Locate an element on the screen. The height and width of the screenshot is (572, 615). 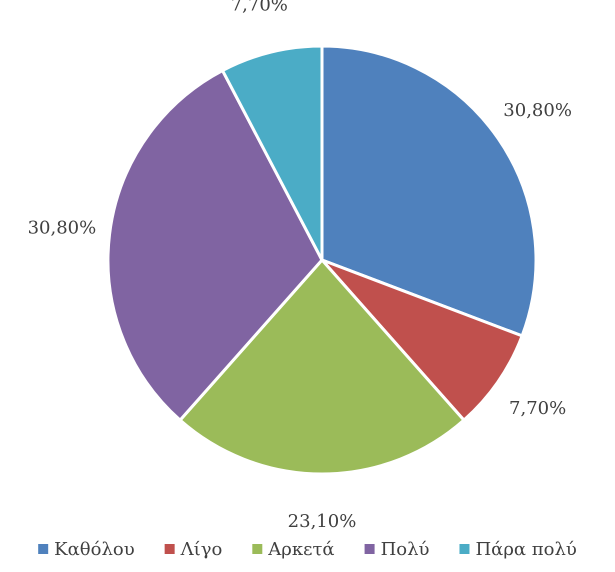
legend-label: Αρκετά is located at coordinates (300, 549).